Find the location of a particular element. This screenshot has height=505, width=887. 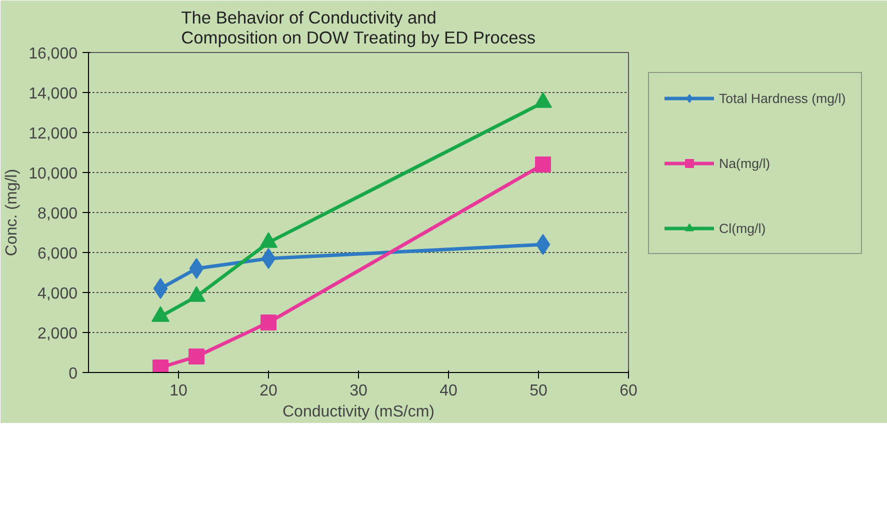

x-tick-label: 40 is located at coordinates (449, 391).